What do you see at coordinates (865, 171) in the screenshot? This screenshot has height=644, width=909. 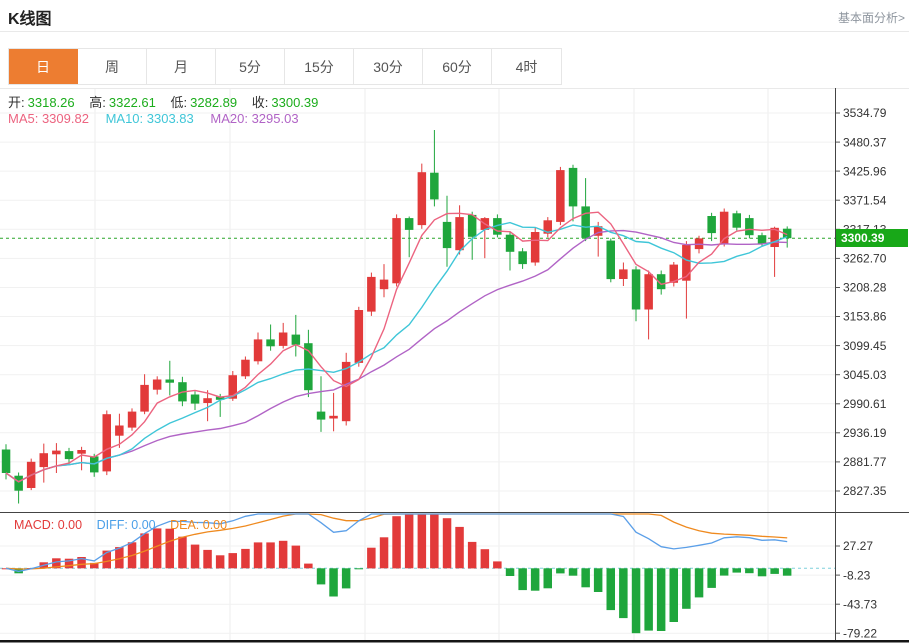 I see `axis-label: 3425.96` at bounding box center [865, 171].